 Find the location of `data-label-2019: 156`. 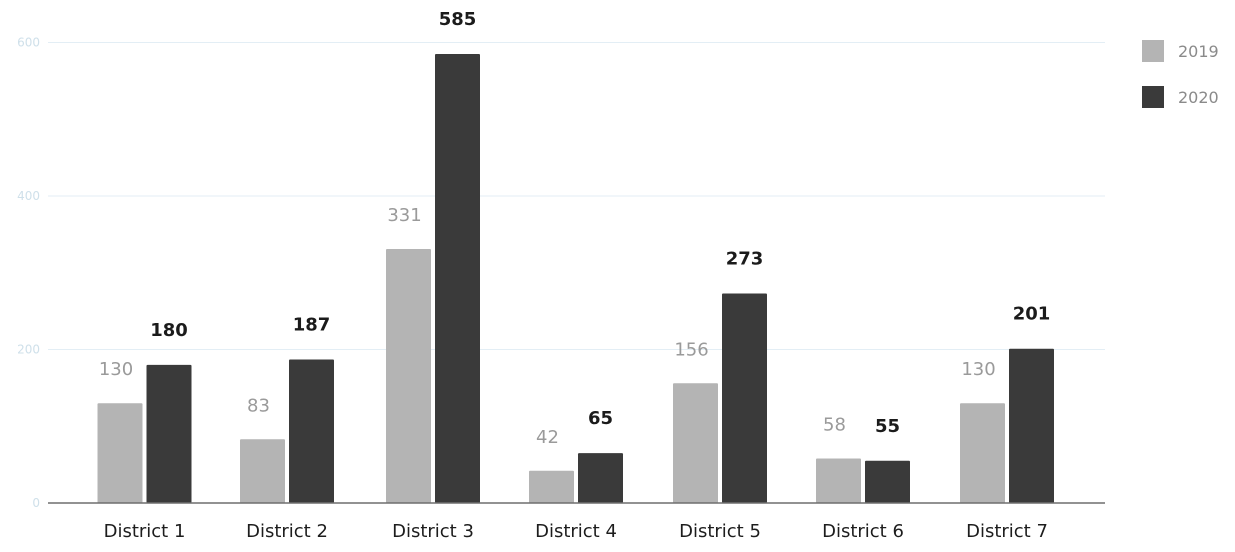

data-label-2019: 156 is located at coordinates (691, 349).